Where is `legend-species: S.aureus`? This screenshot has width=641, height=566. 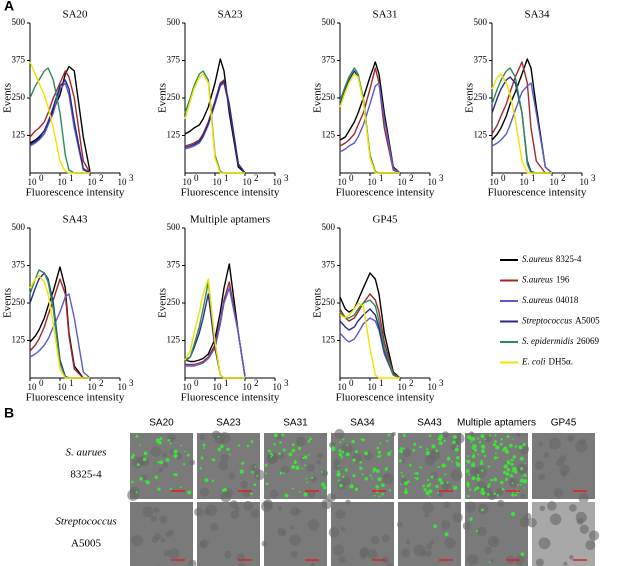
legend-species: S.aureus is located at coordinates (537, 259).